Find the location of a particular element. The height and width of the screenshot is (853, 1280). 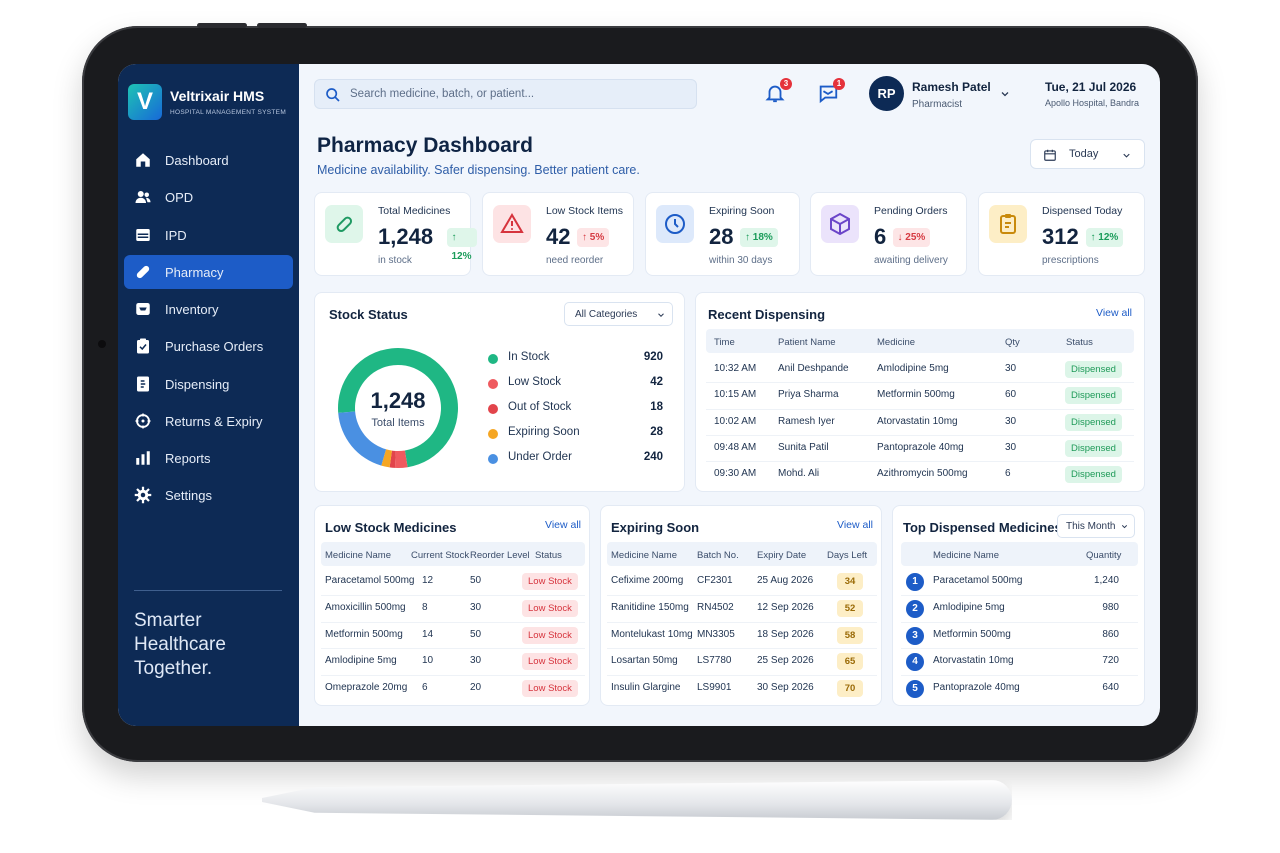

pill-icon is located at coordinates (143, 272).